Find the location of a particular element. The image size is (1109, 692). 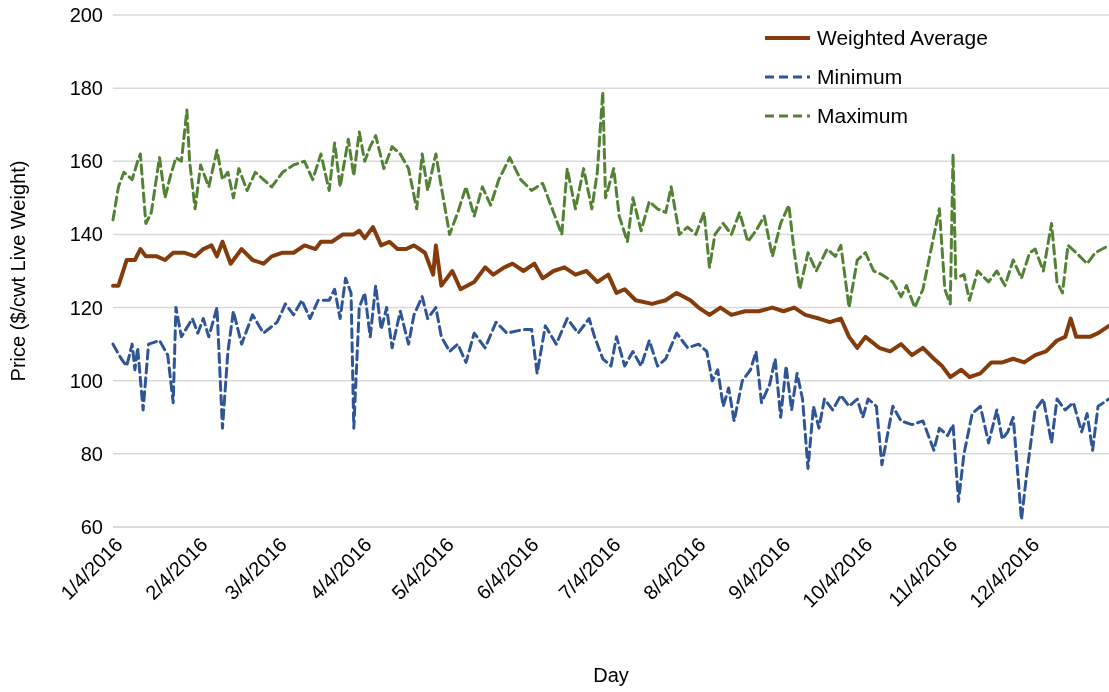

y-tick-label: 80 is located at coordinates (91, 453).